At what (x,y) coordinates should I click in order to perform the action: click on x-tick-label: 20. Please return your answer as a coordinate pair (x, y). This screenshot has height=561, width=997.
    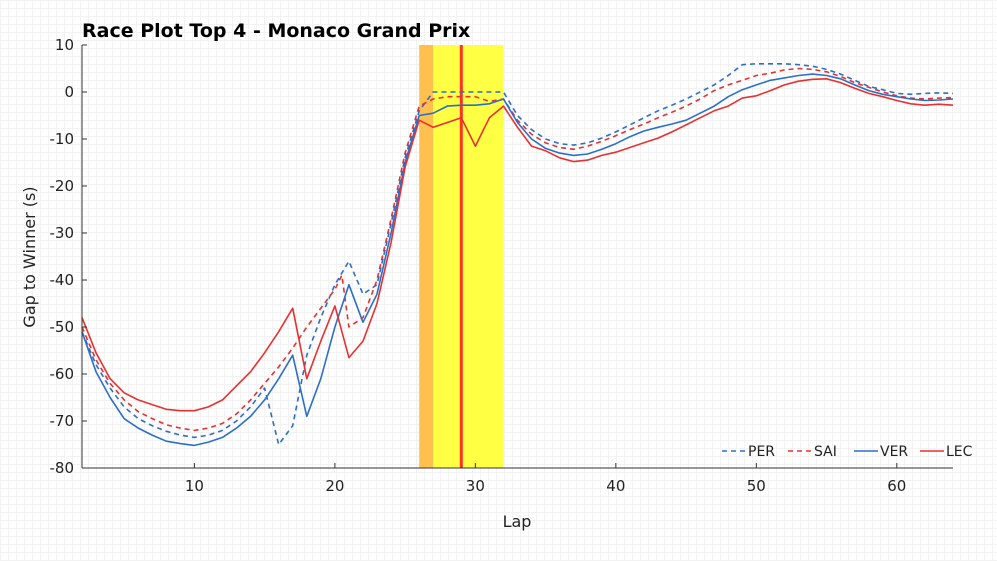
    Looking at the image, I should click on (334, 486).